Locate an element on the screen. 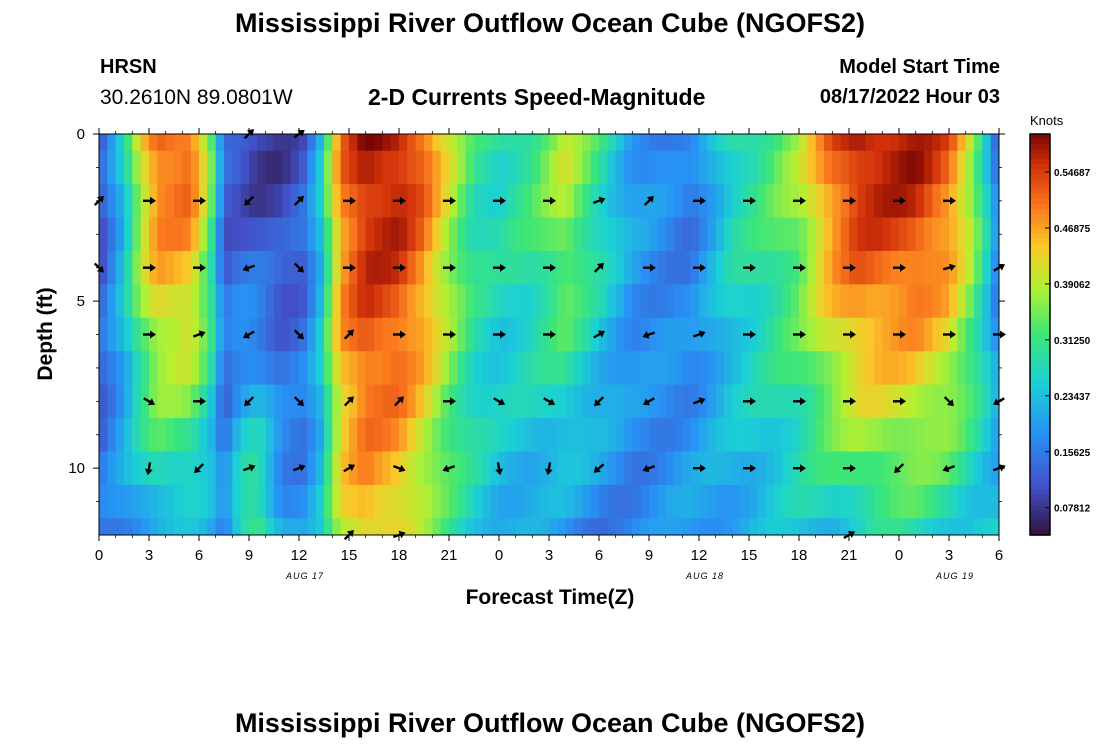 The width and height of the screenshot is (1100, 750). x-axis-label: Forecast Time(Z) is located at coordinates (550, 597).